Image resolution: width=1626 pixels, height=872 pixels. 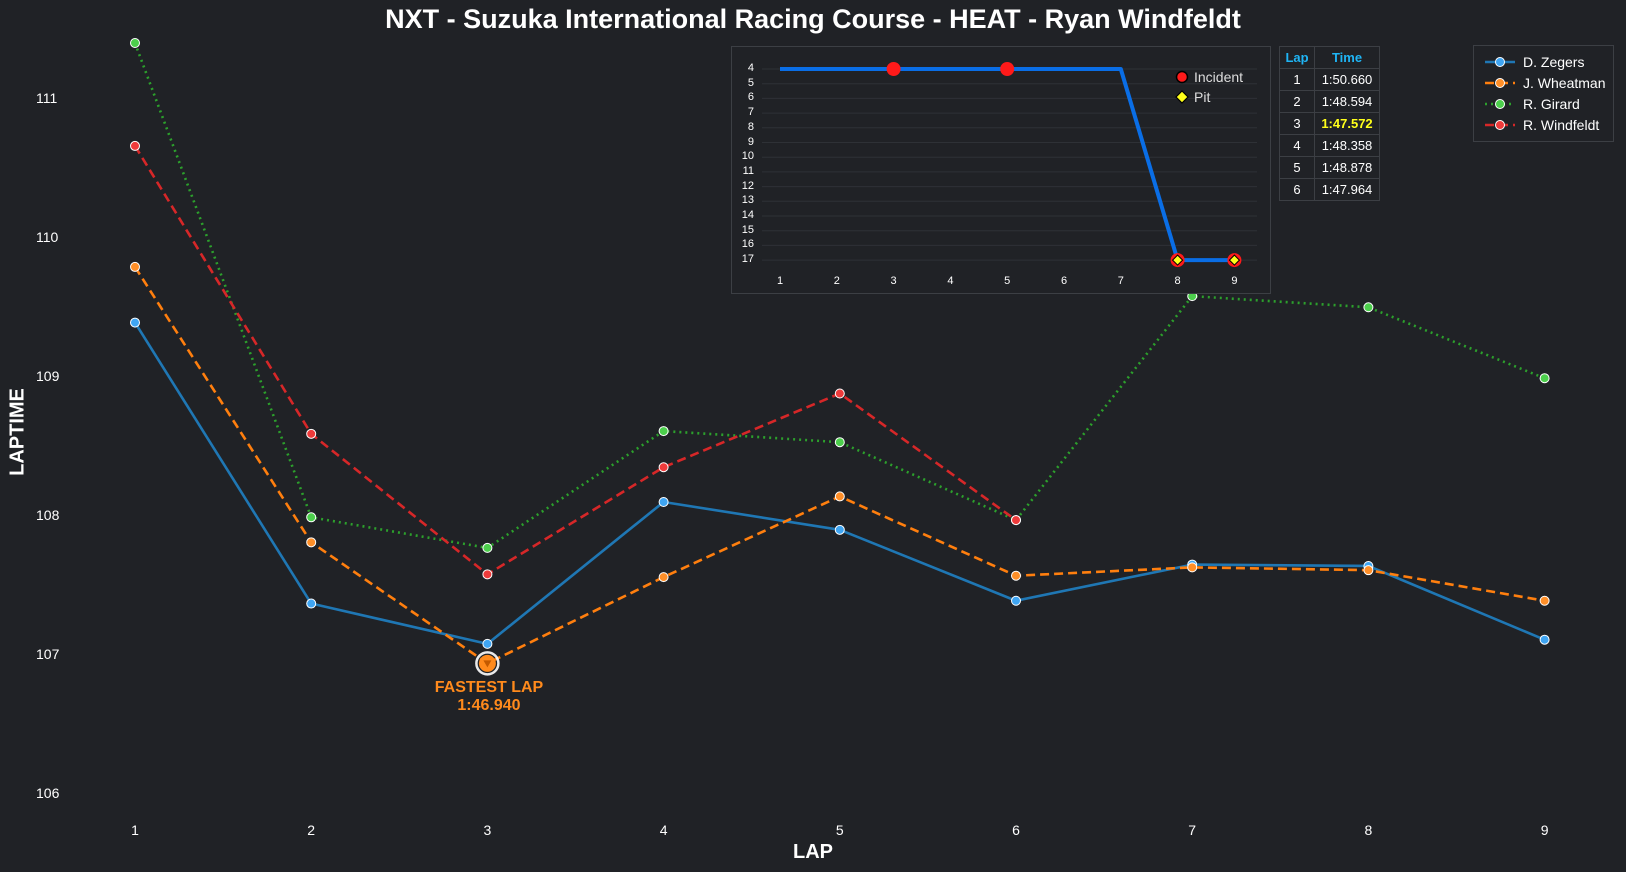 I want to click on lap-table-header-time: Time, so click(x=1347, y=57).